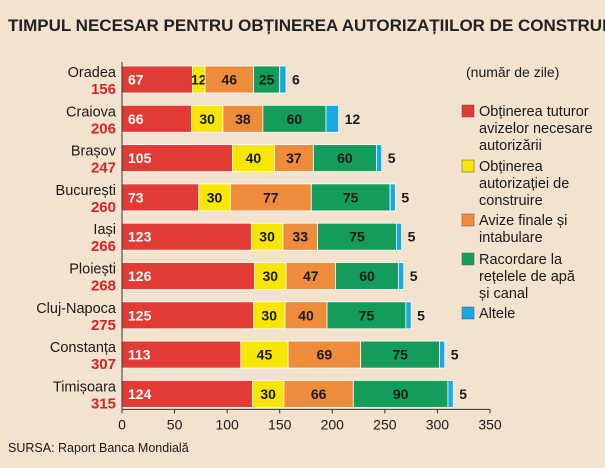 This screenshot has height=468, width=605. I want to click on legend-label: autorizării, so click(510, 146).